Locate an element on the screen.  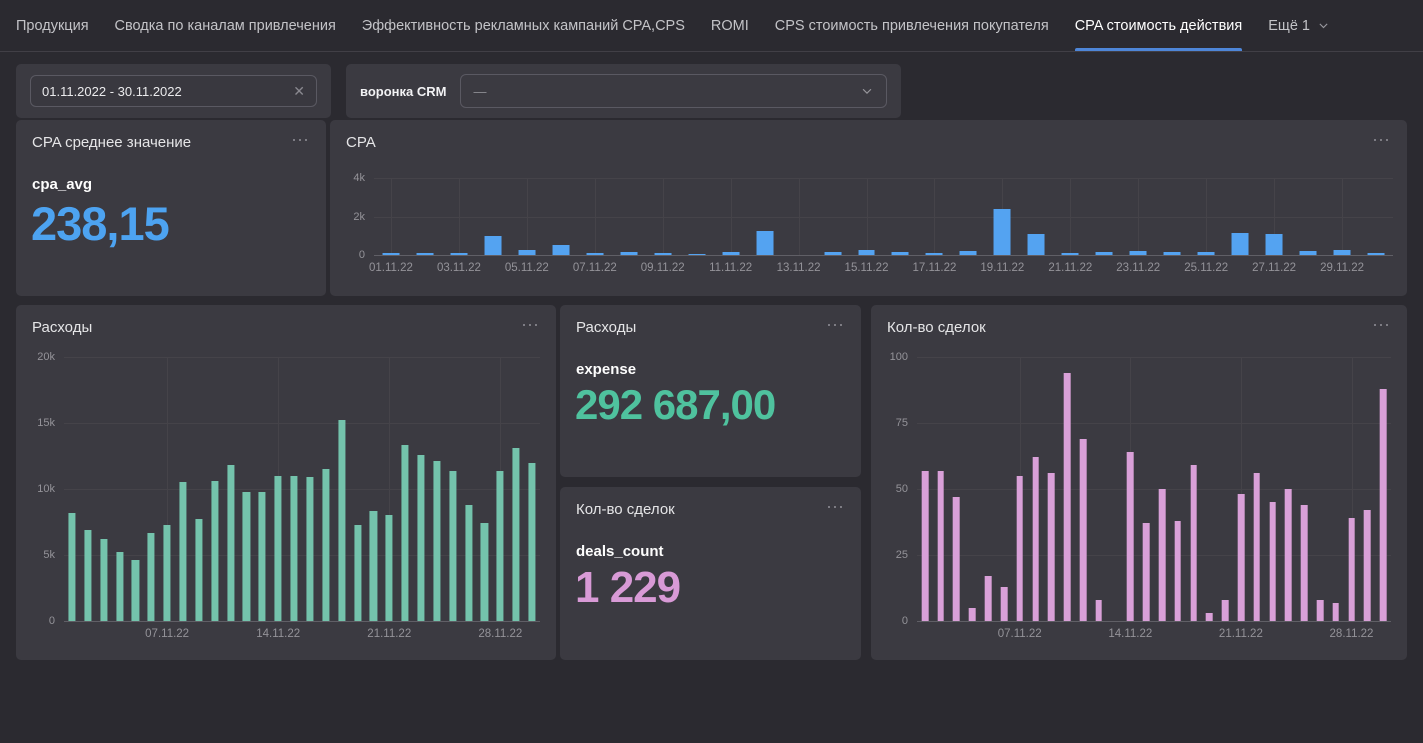
date-range-input: 01.11.2022 - 30.11.2022 ✕ is located at coordinates (173, 91).